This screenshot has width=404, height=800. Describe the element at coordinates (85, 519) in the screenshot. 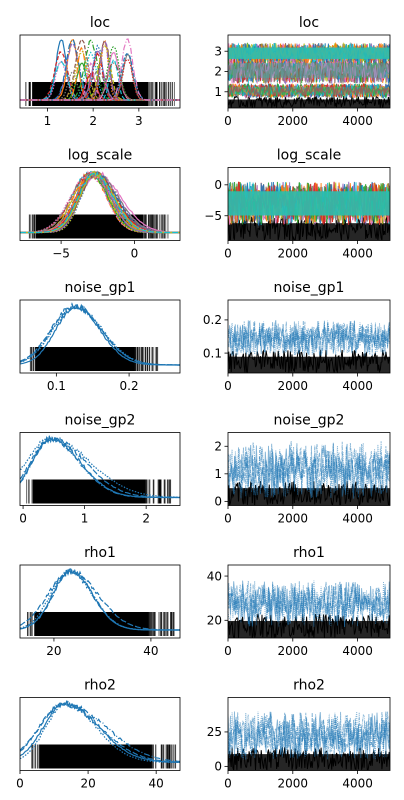

I see `x-tick-label: 1` at that location.